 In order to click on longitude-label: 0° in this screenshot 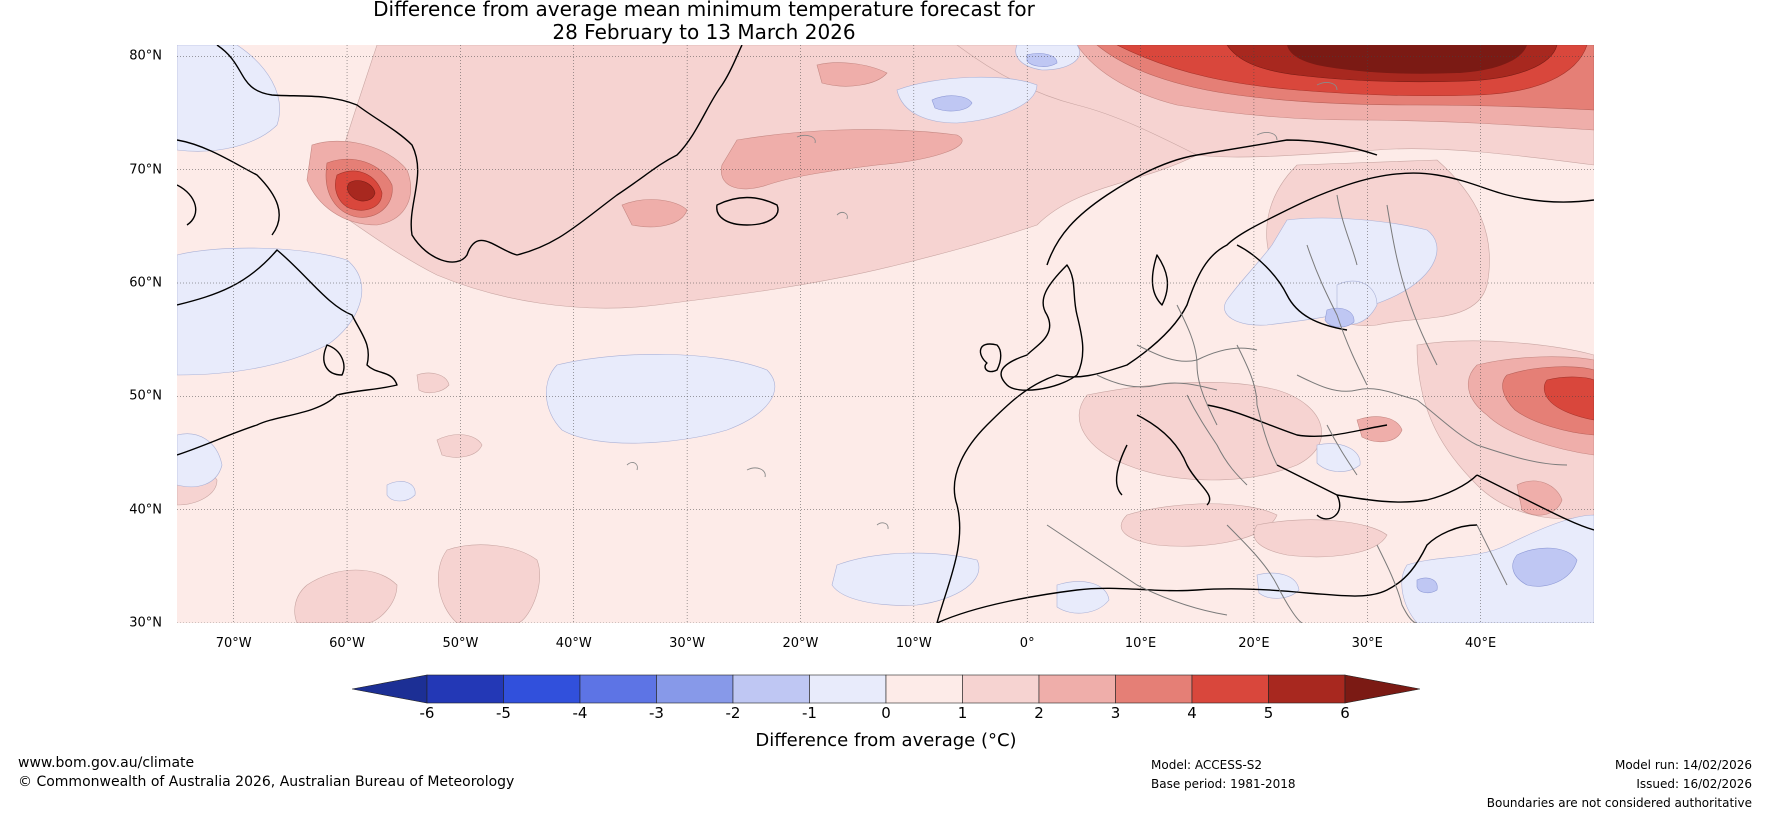, I will do `click(1027, 643)`.